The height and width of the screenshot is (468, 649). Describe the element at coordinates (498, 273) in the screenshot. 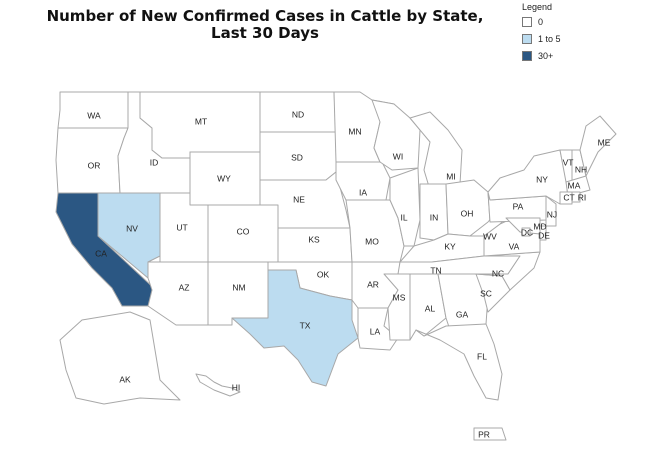

I see `state-label-nc: NC` at that location.